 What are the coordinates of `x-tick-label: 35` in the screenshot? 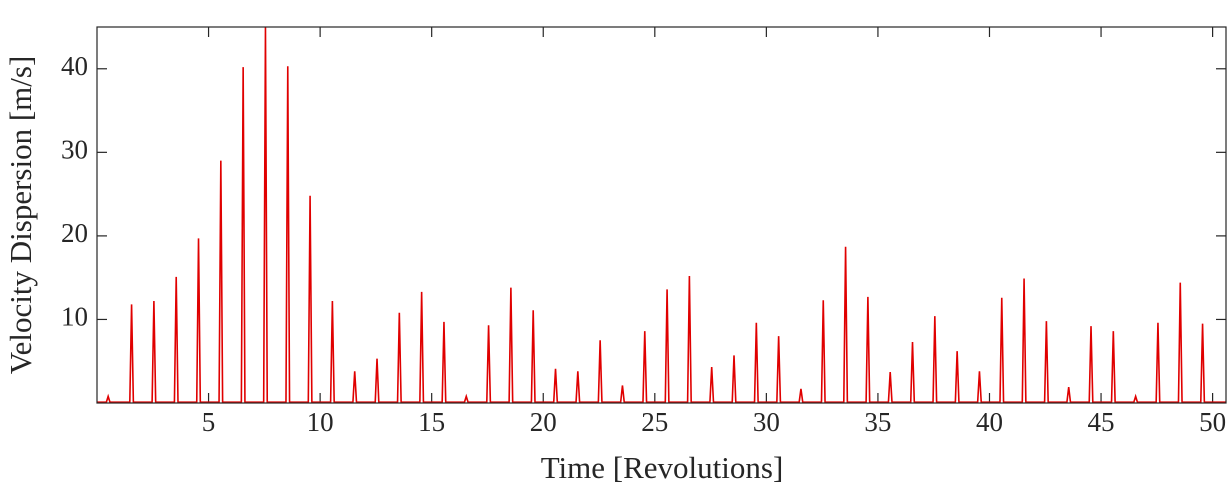 It's located at (877, 422).